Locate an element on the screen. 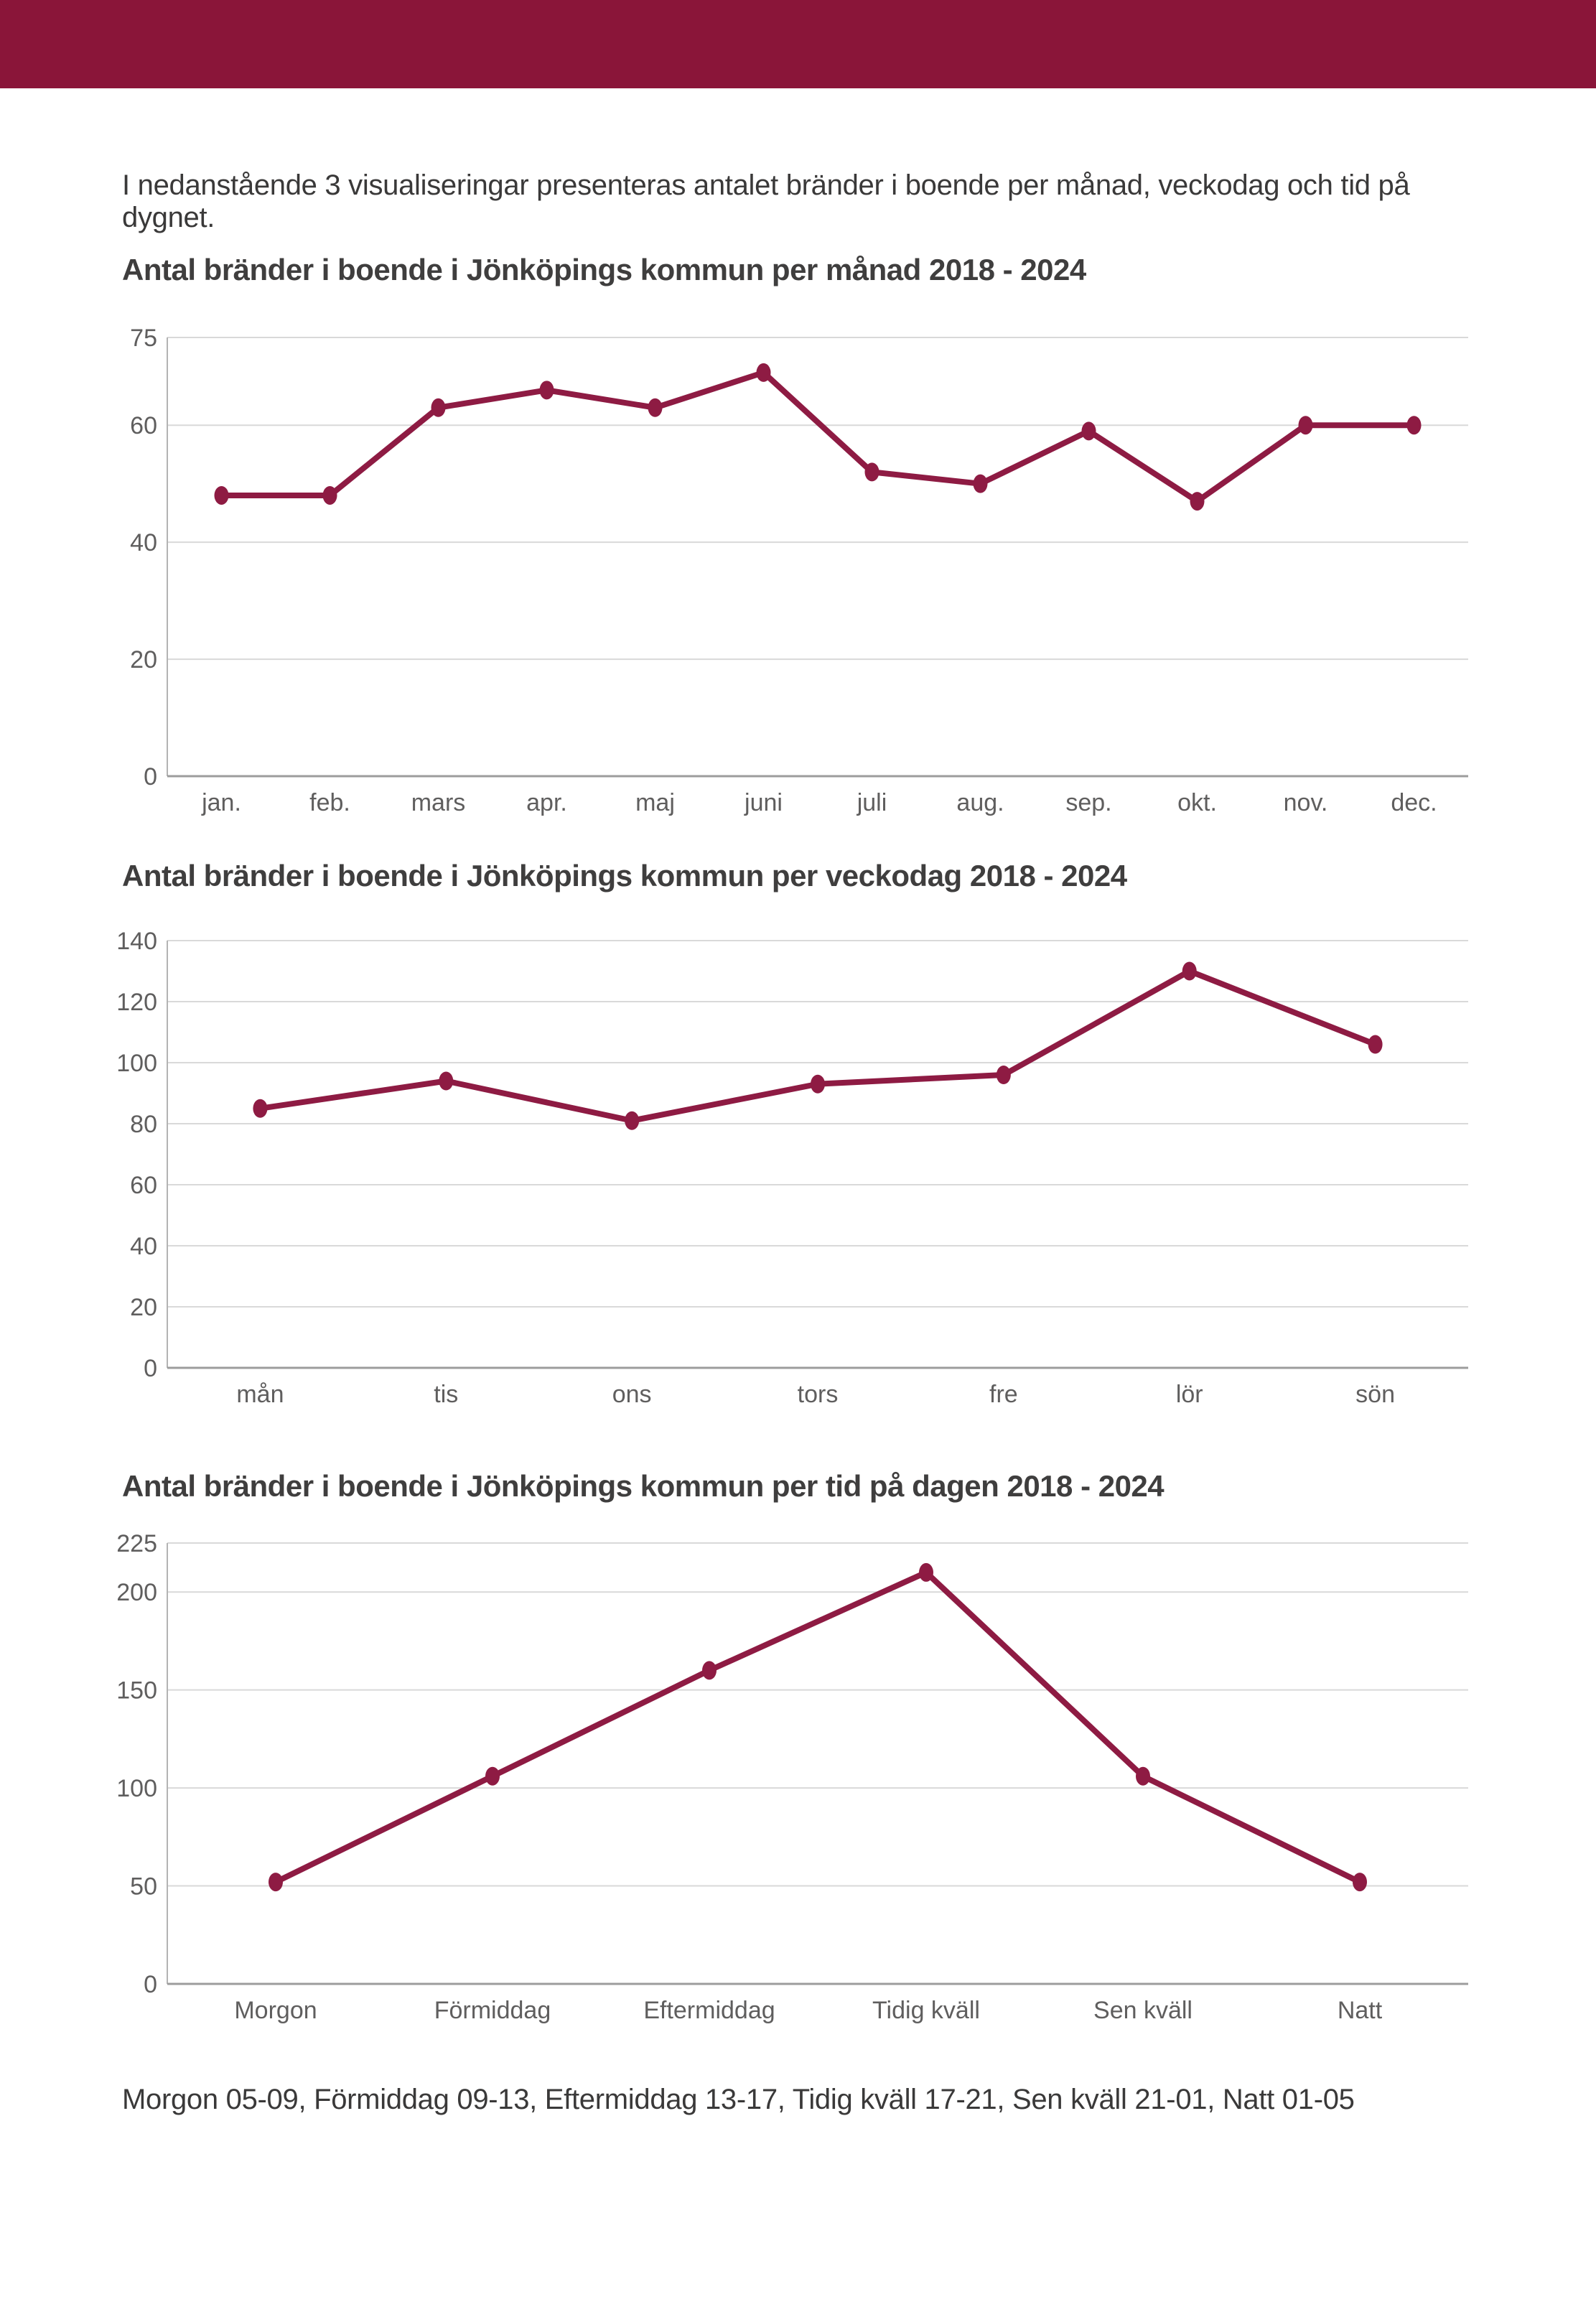  svg-text: feb. is located at coordinates (329, 802).